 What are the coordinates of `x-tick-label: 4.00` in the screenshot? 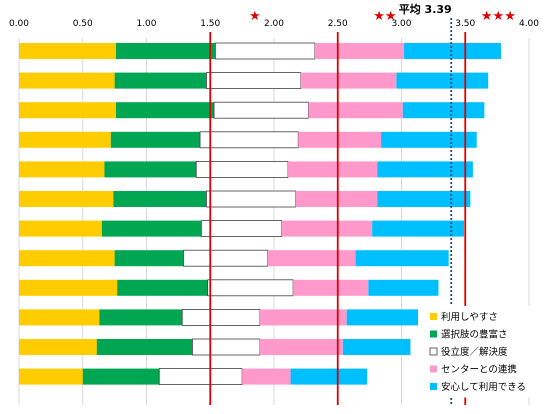 It's located at (529, 24).